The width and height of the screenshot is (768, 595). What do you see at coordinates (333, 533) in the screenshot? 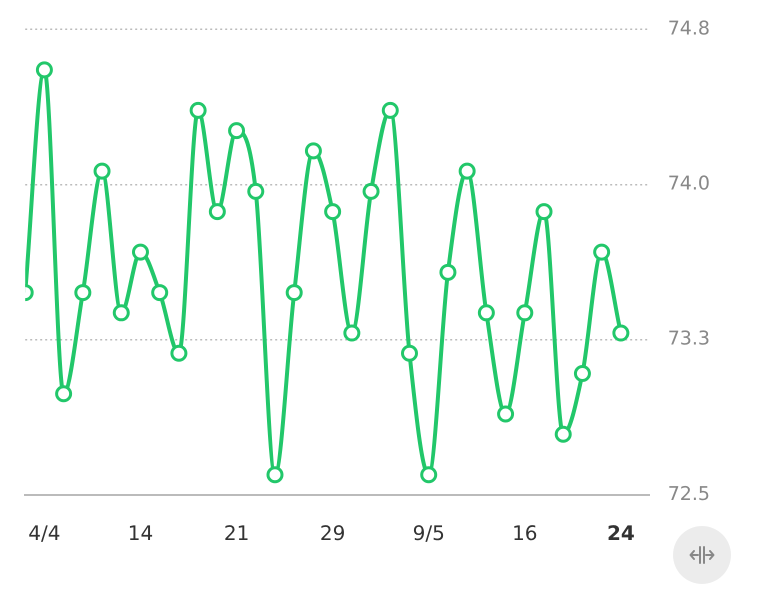
I see `x-tick-label: 29` at bounding box center [333, 533].